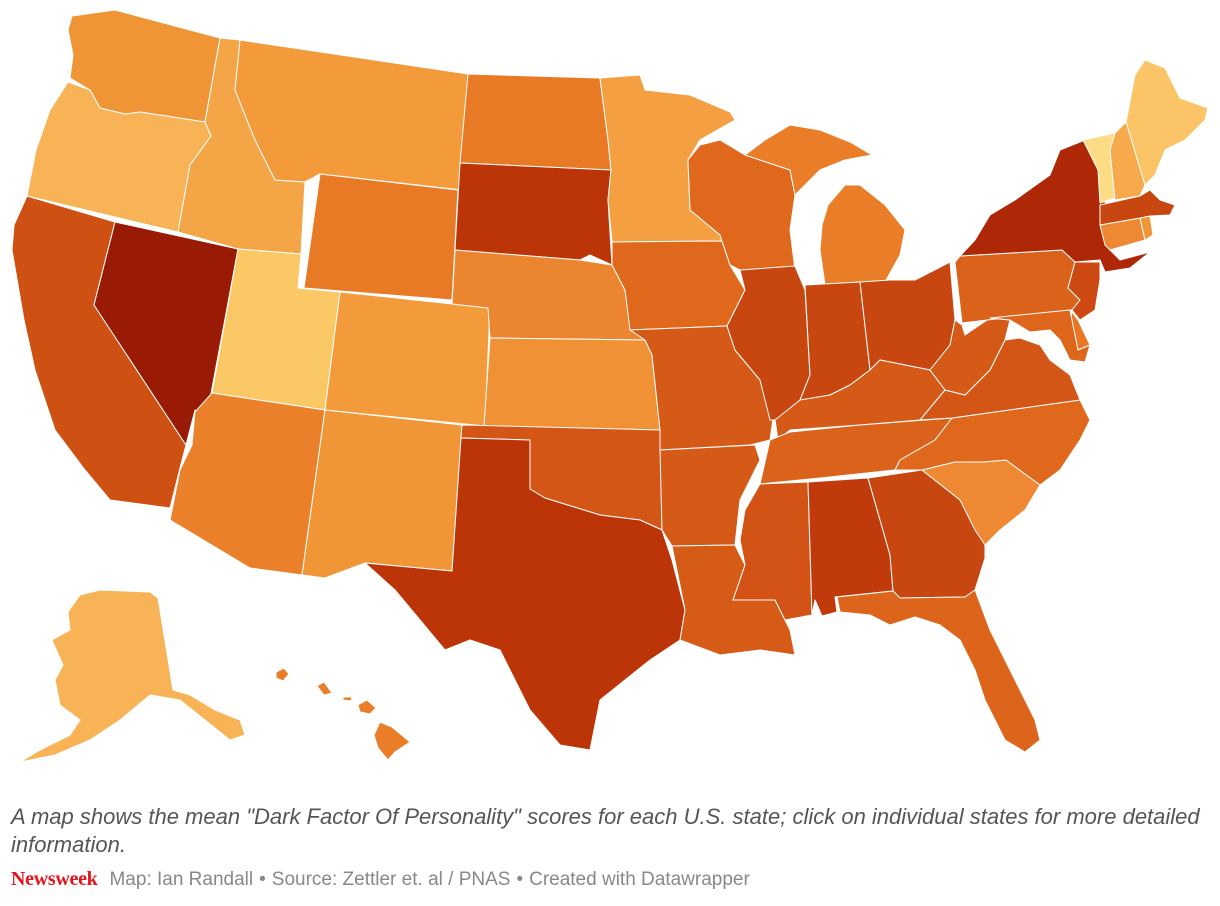 The width and height of the screenshot is (1220, 906). Describe the element at coordinates (533, 214) in the screenshot. I see `state-SD` at that location.